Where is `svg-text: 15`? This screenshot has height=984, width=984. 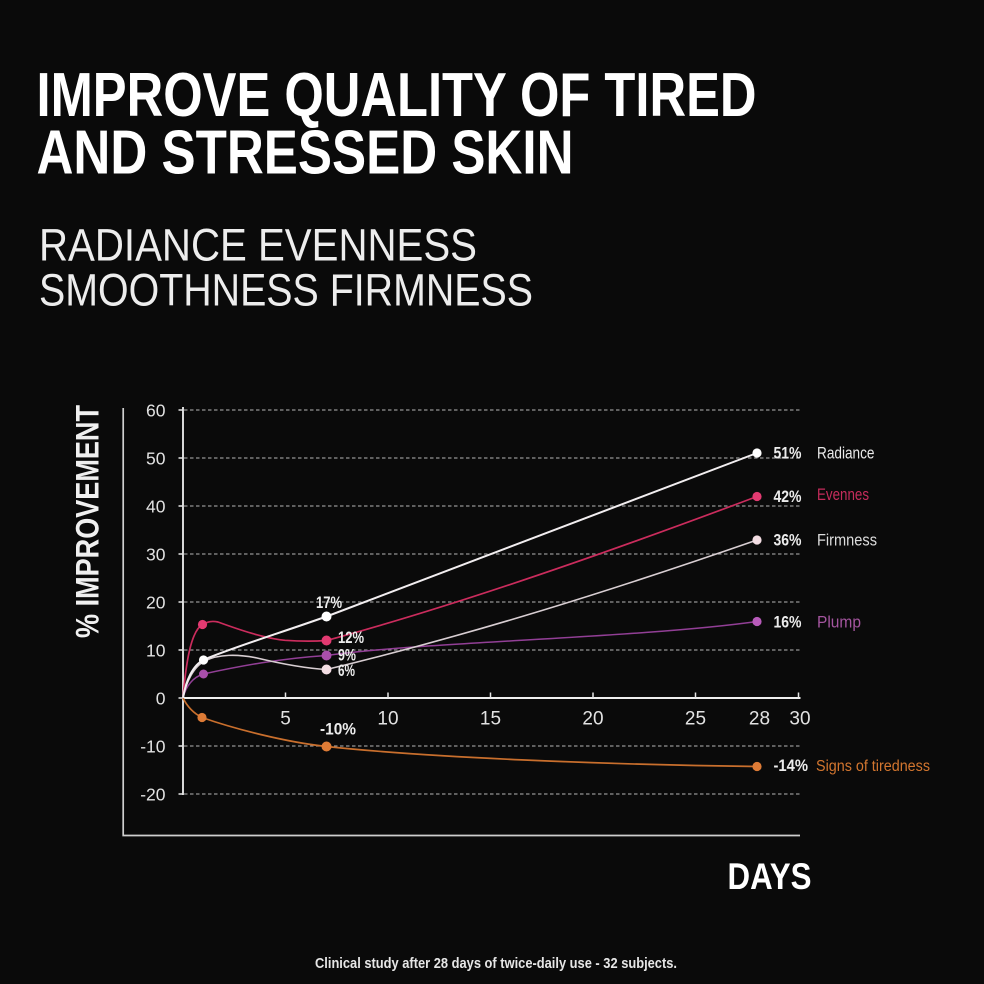
svg-text: 15 is located at coordinates (490, 719).